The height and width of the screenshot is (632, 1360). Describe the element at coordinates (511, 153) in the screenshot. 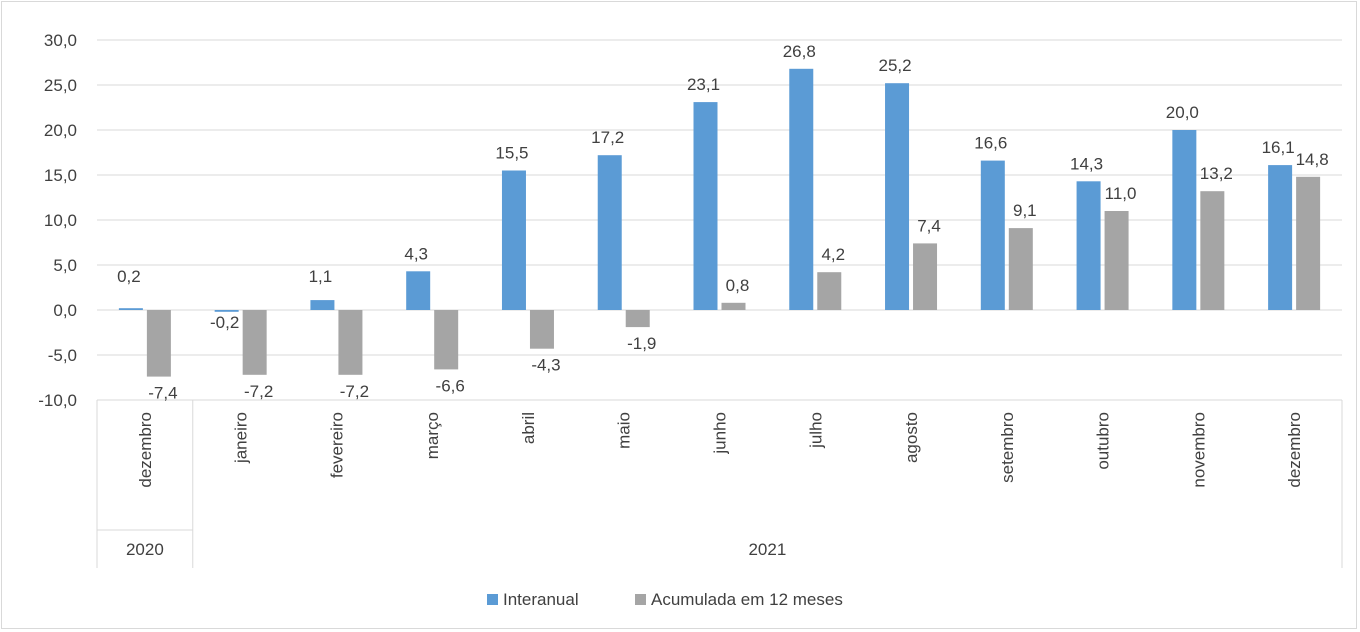

I see `data-label: 15,5` at that location.